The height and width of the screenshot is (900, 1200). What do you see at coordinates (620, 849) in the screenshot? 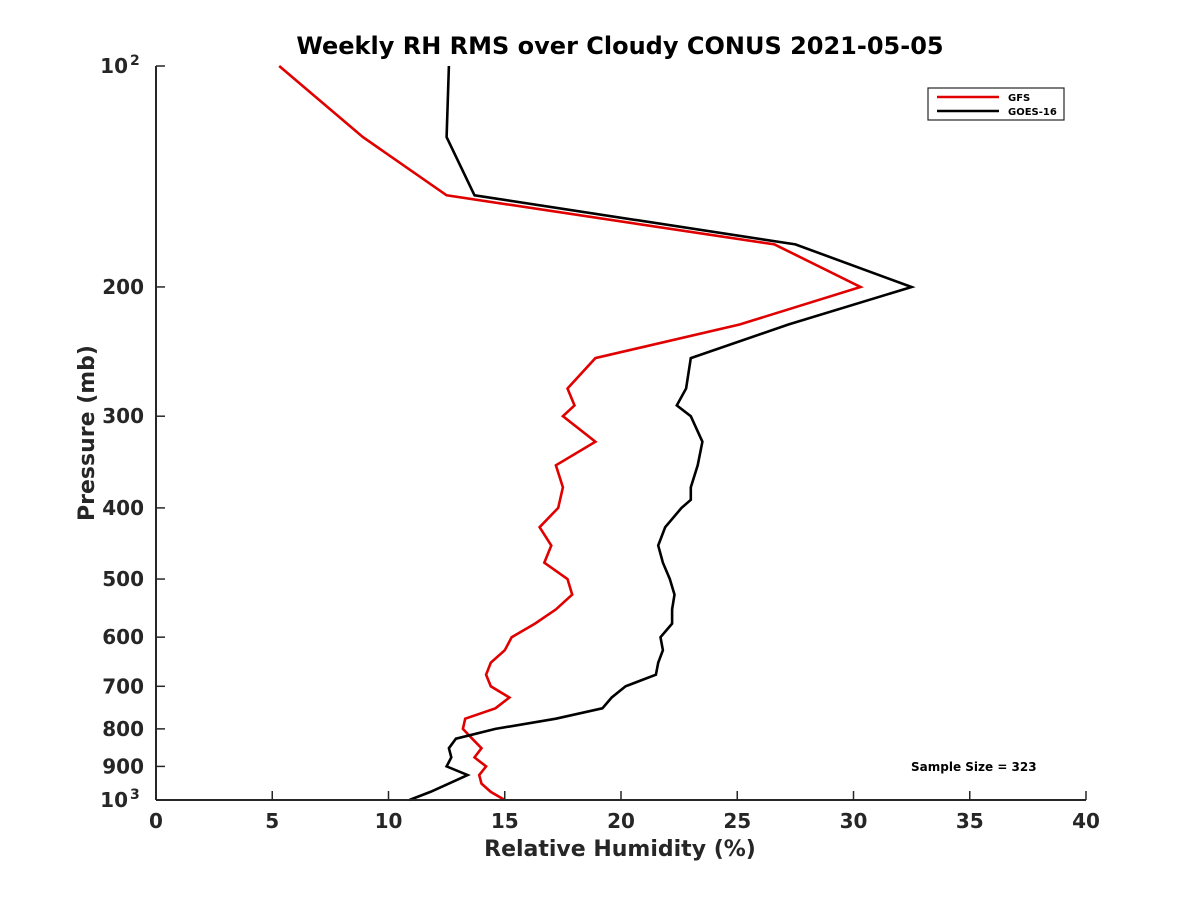
I see `x-axis-label: Relative Humidity (%)` at bounding box center [620, 849].